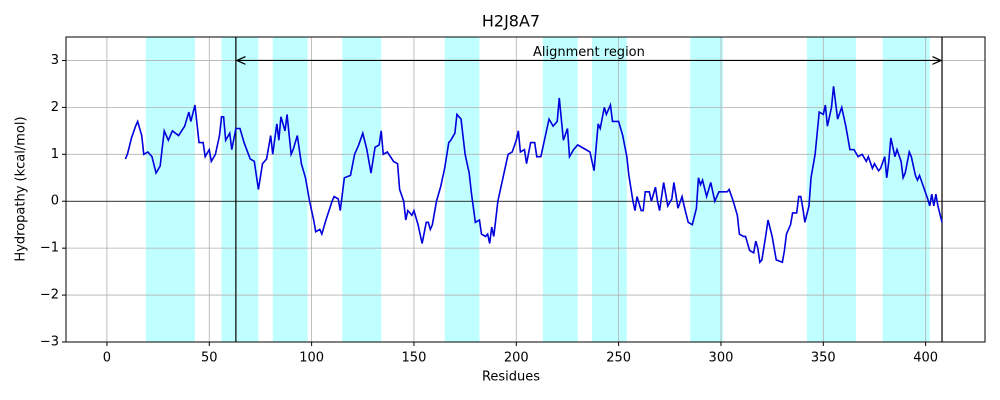  I want to click on y-tick-label: 1, so click(55, 154).